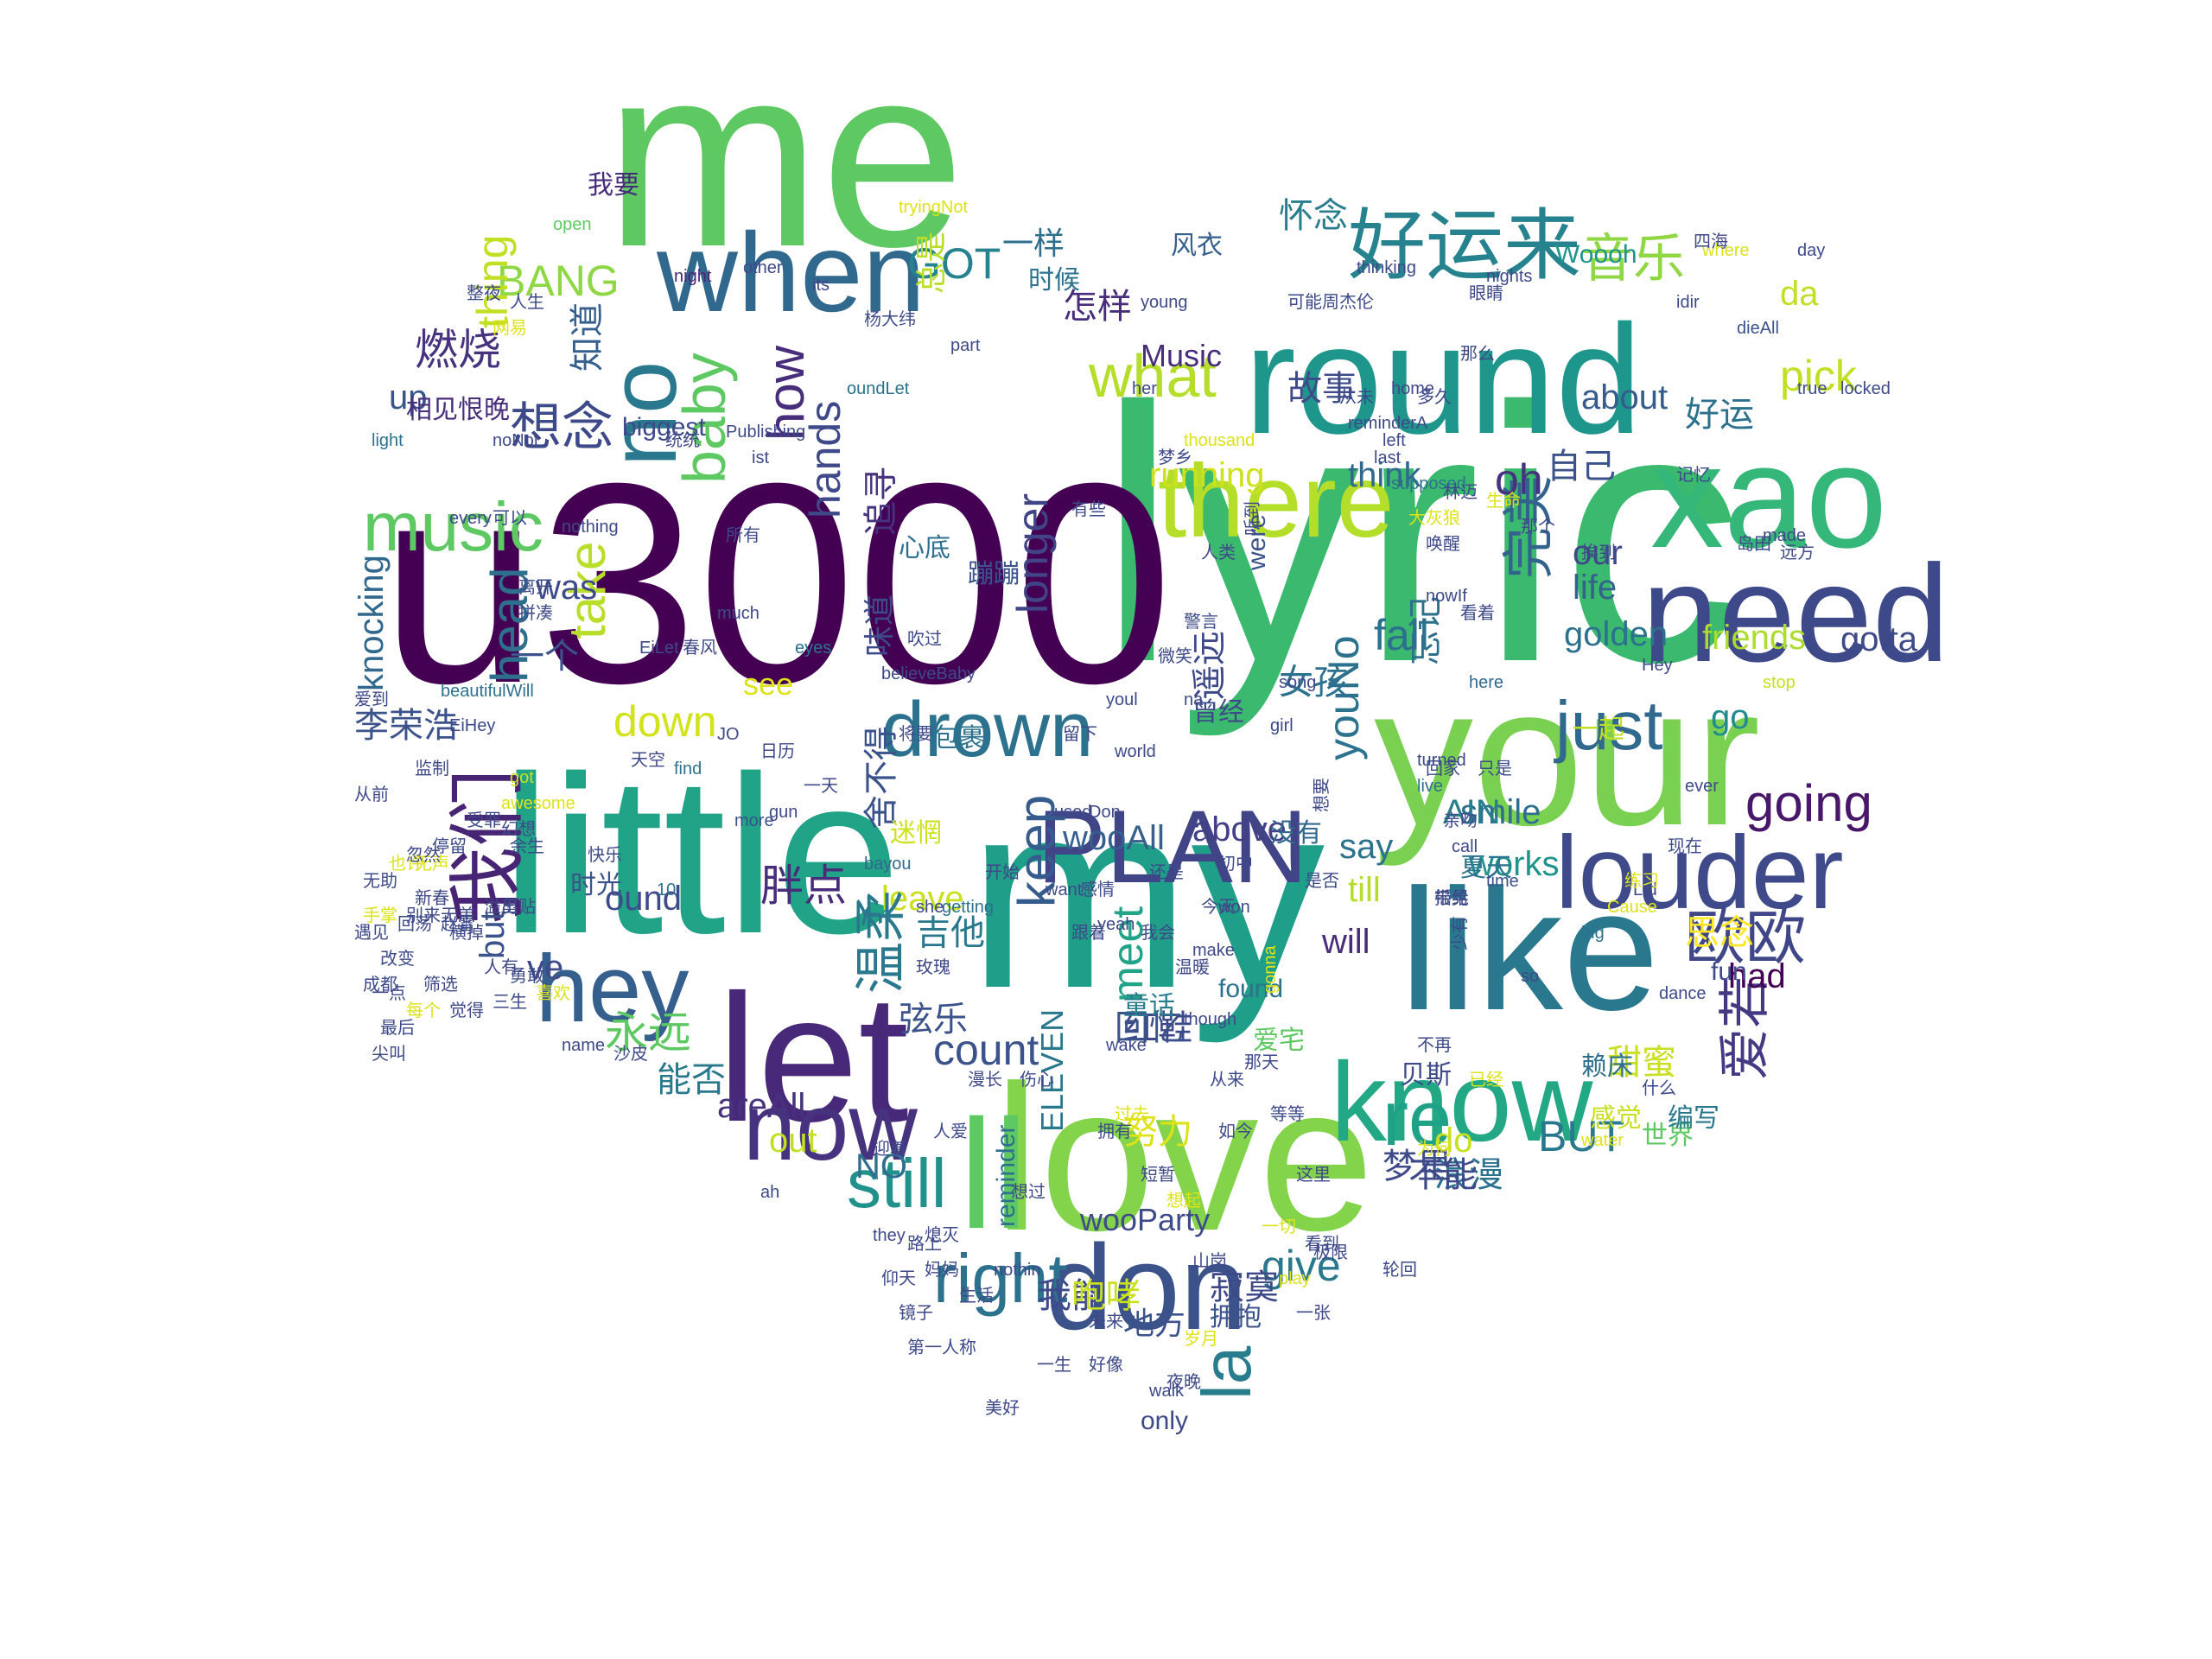  Describe the element at coordinates (1729, 971) in the screenshot. I see `cloud-word: fun` at that location.